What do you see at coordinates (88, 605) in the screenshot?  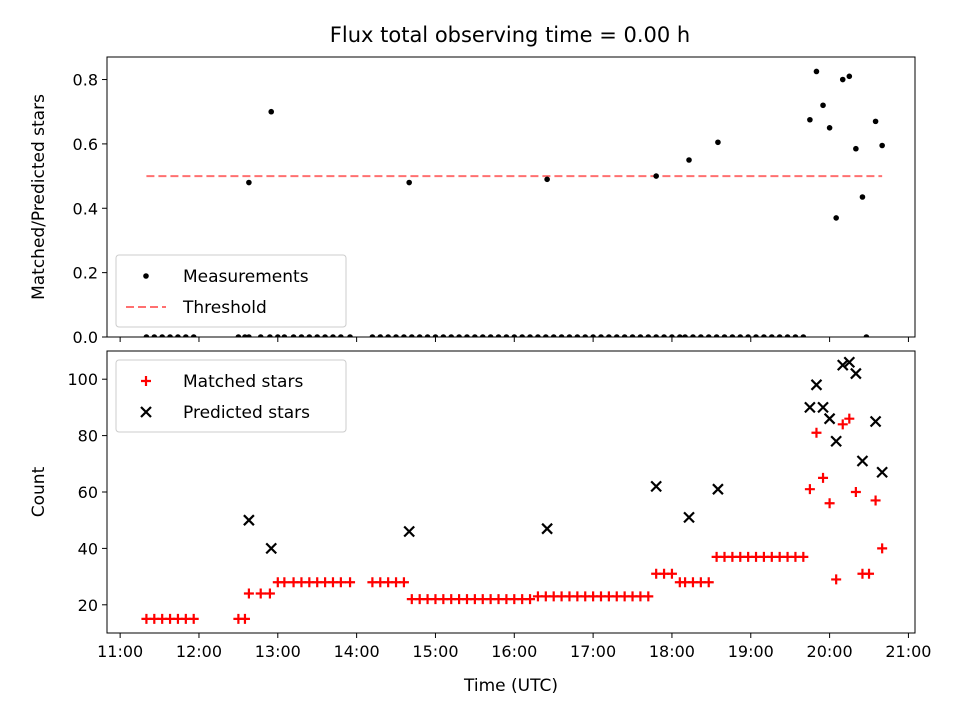 I see `y-tick-label: 20` at bounding box center [88, 605].